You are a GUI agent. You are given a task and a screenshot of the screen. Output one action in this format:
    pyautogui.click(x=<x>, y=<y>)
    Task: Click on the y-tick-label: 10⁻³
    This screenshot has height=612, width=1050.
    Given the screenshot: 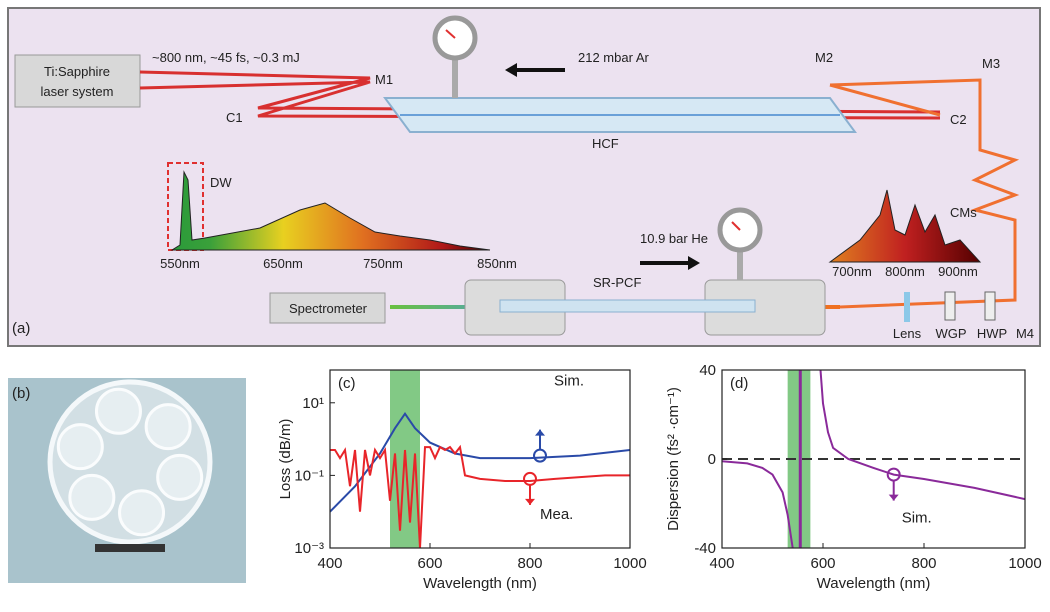 What is the action you would take?
    pyautogui.click(x=309, y=548)
    